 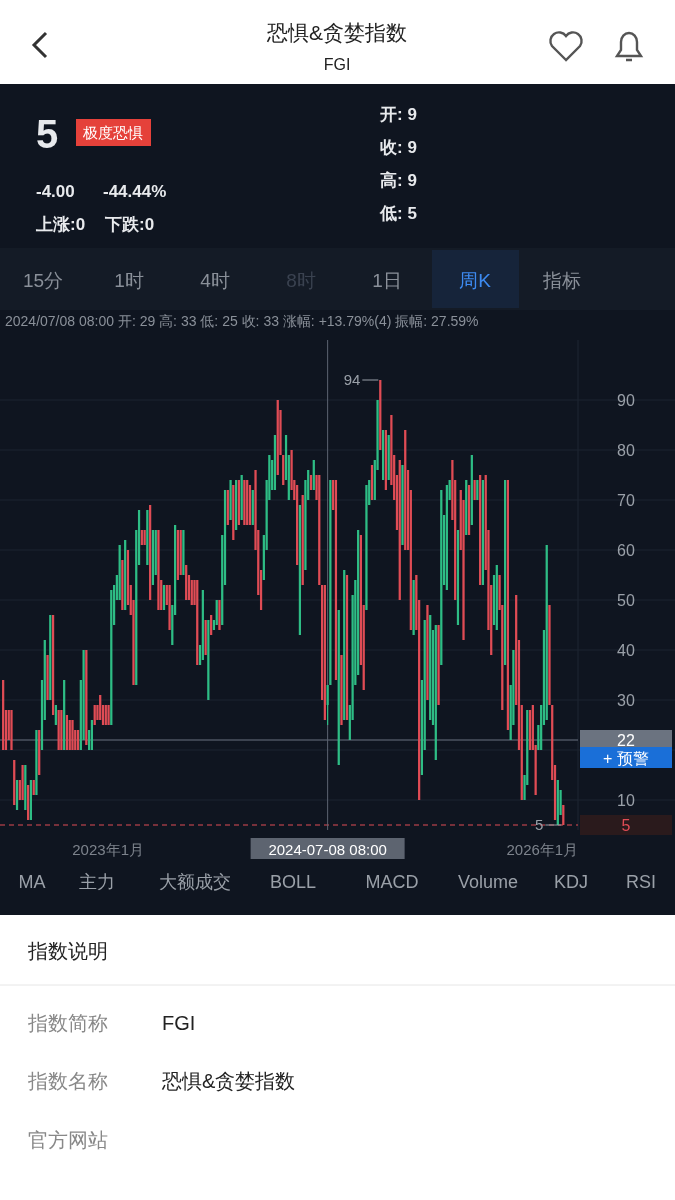 I want to click on text: -44.44%, so click(x=135, y=191).